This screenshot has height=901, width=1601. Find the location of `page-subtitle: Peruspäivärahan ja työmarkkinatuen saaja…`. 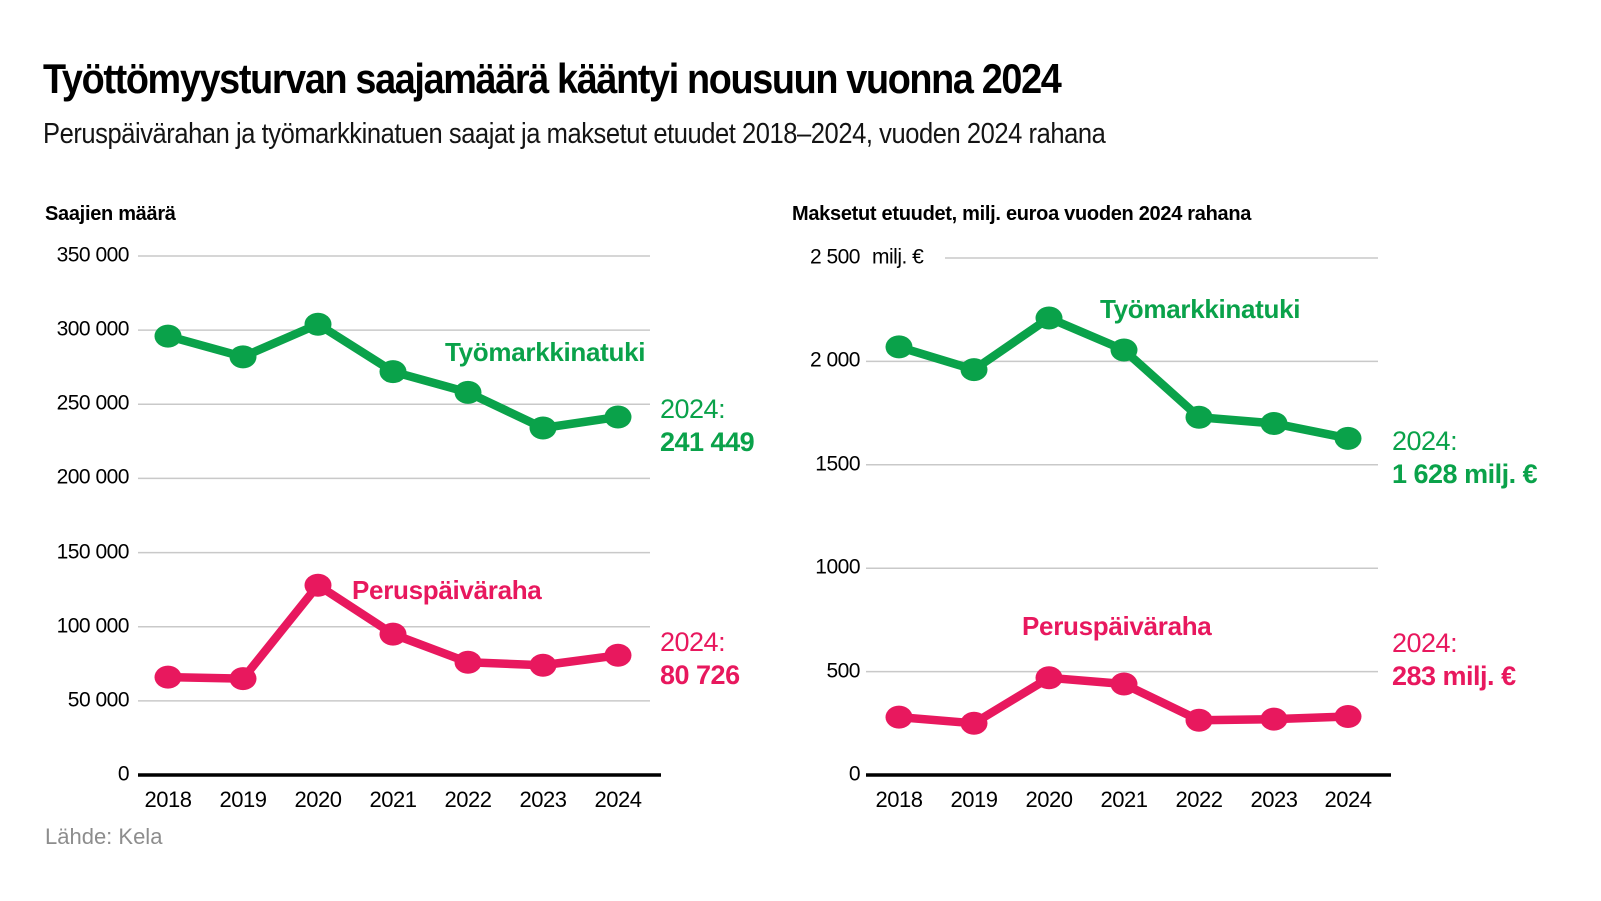

page-subtitle: Peruspäivärahan ja työmarkkinatuen saaja… is located at coordinates (574, 134).